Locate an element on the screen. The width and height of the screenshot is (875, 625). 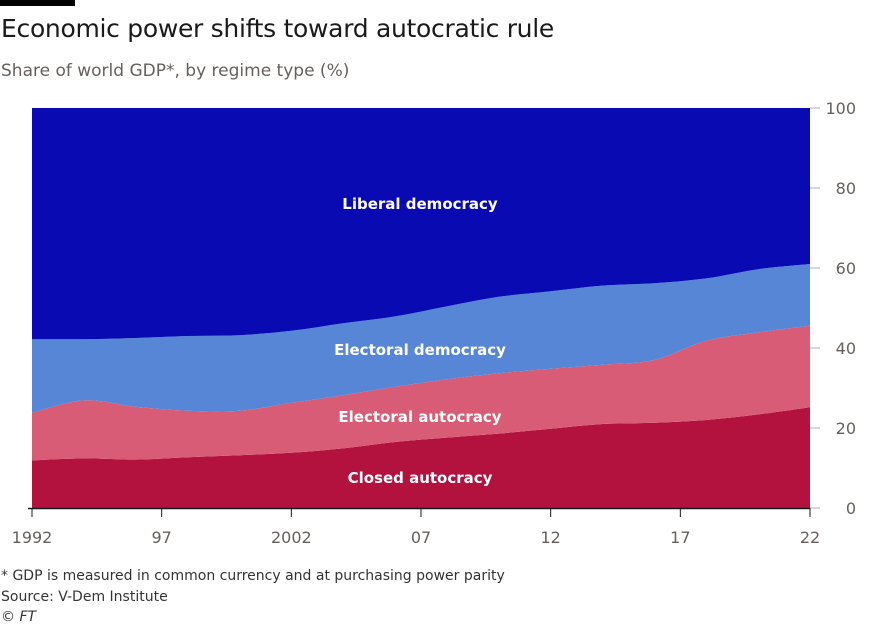
x-tick-label: 97 is located at coordinates (161, 537).